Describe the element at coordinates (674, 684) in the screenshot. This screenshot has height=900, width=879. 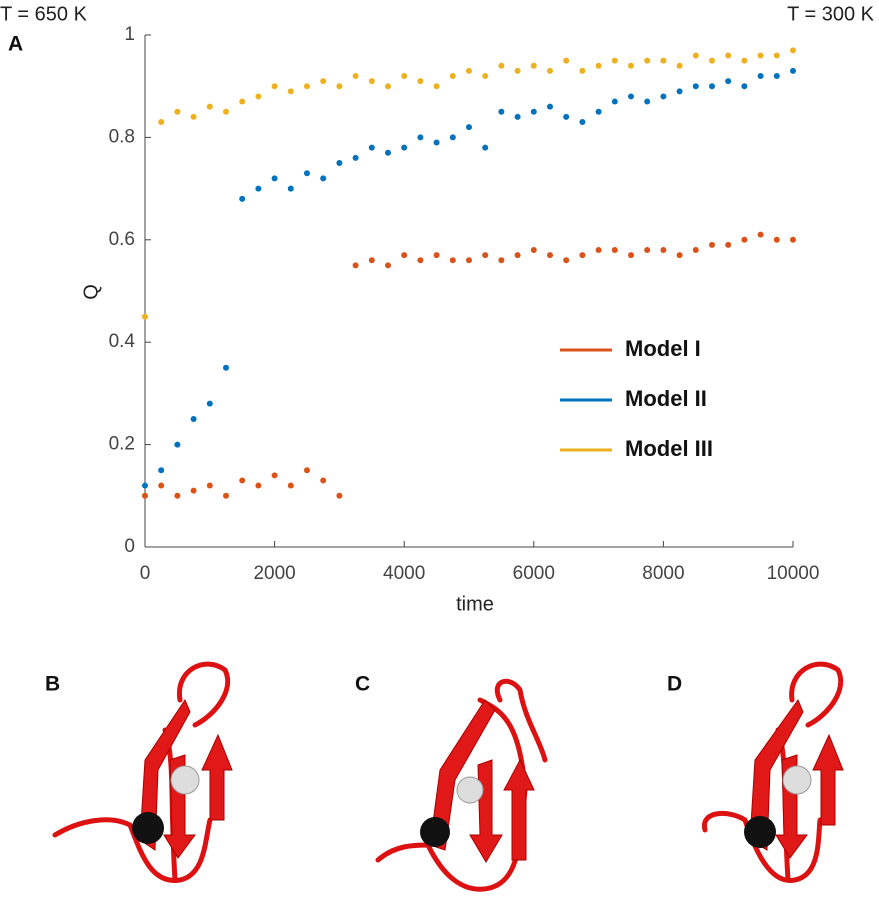
I see `panel-label: D` at that location.